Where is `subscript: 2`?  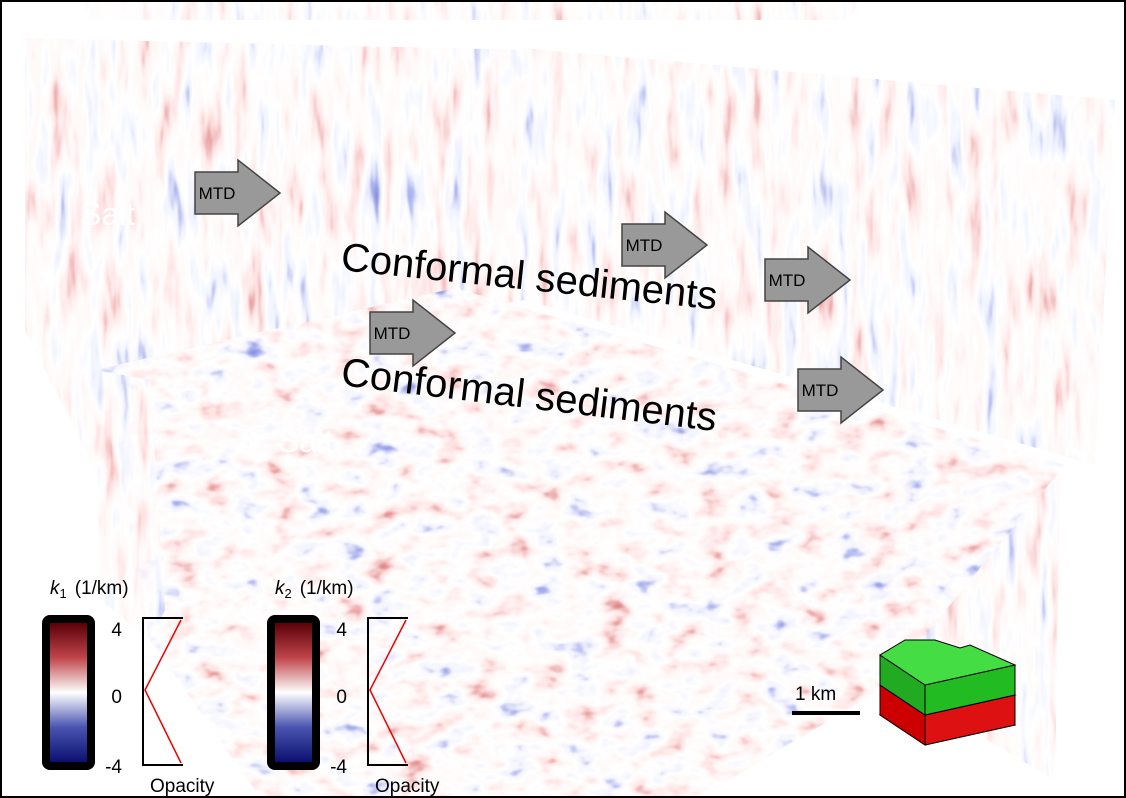 subscript: 2 is located at coordinates (288, 593).